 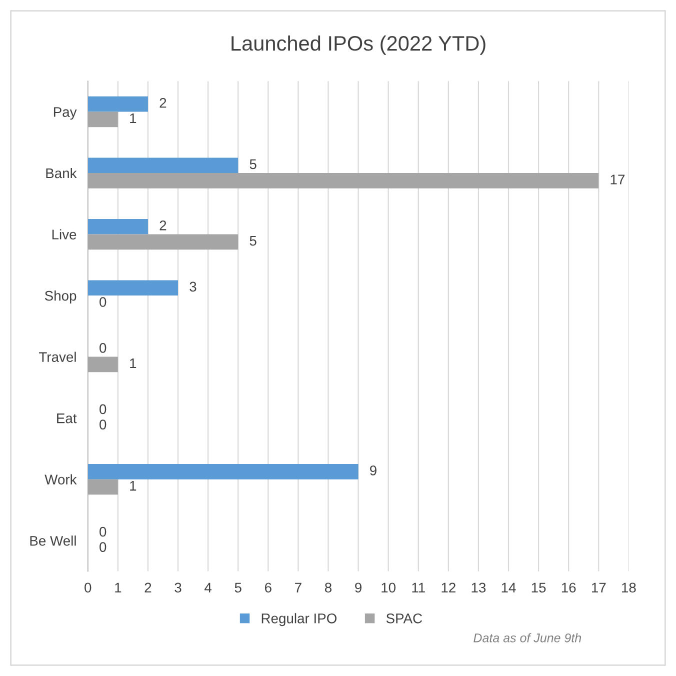 I want to click on y-tick-label: Shop, so click(x=60, y=297).